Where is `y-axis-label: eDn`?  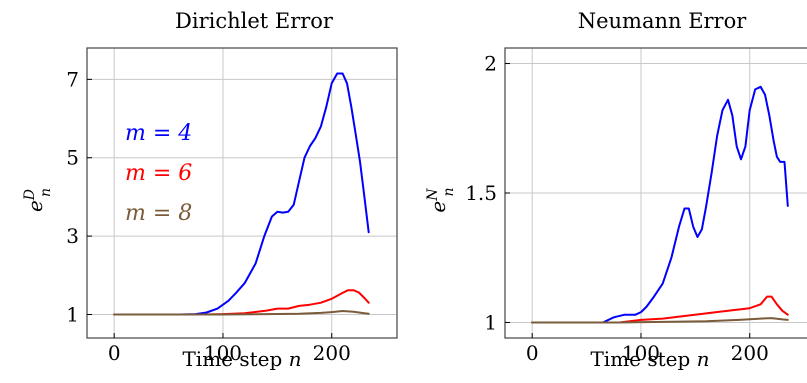 y-axis-label: eDn is located at coordinates (38, 200).